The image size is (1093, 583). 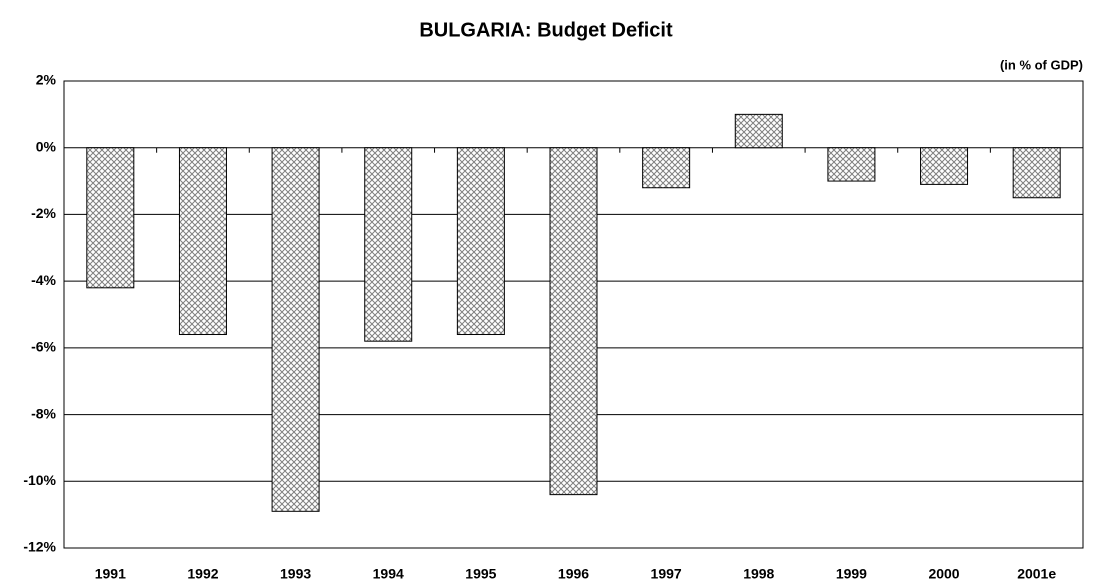 What do you see at coordinates (480, 574) in the screenshot?
I see `x-tick-label: 1995` at bounding box center [480, 574].